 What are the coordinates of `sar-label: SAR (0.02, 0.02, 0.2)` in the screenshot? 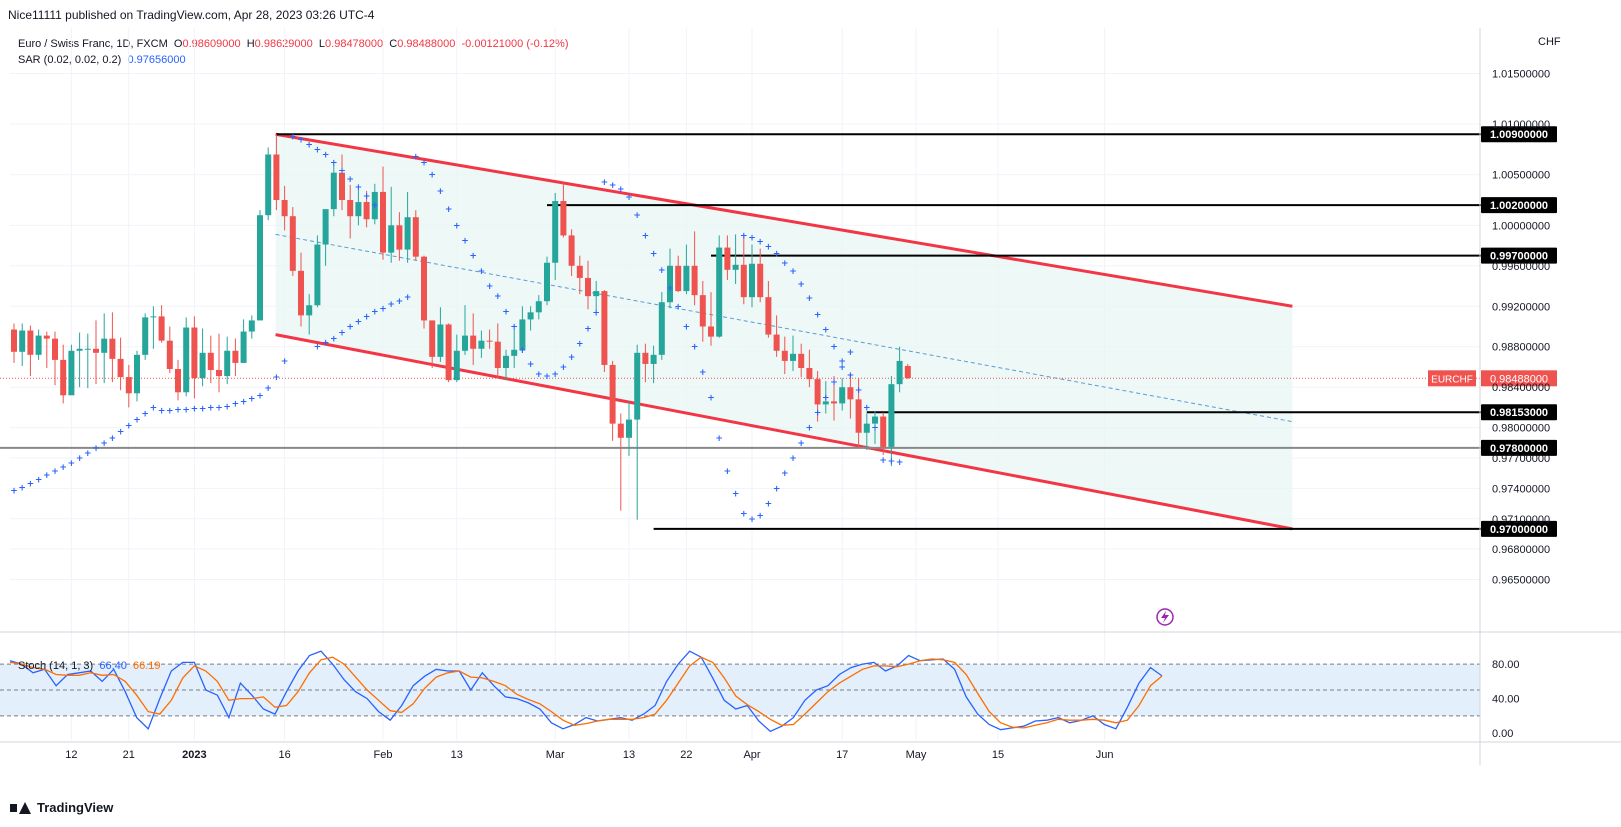 It's located at (70, 60).